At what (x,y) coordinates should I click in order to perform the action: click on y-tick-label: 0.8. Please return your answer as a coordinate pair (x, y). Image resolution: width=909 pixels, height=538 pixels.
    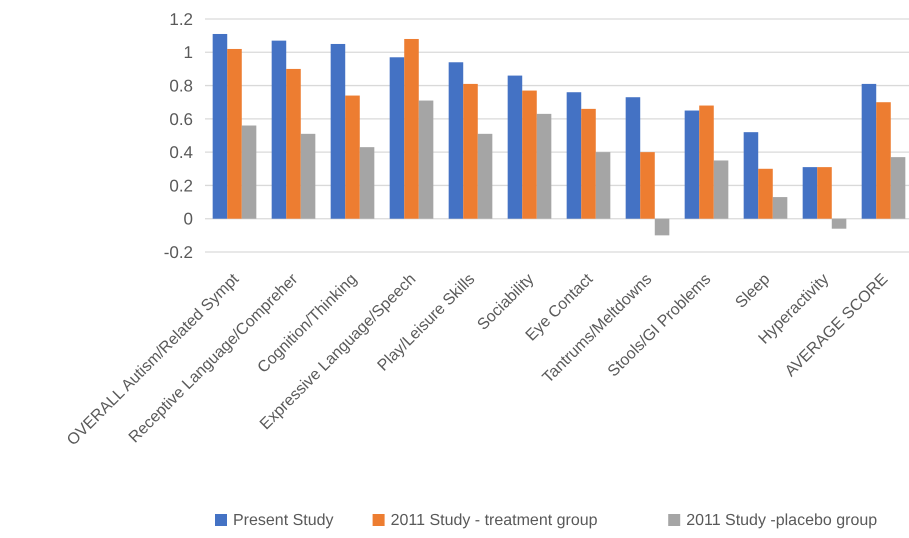
    Looking at the image, I should click on (181, 86).